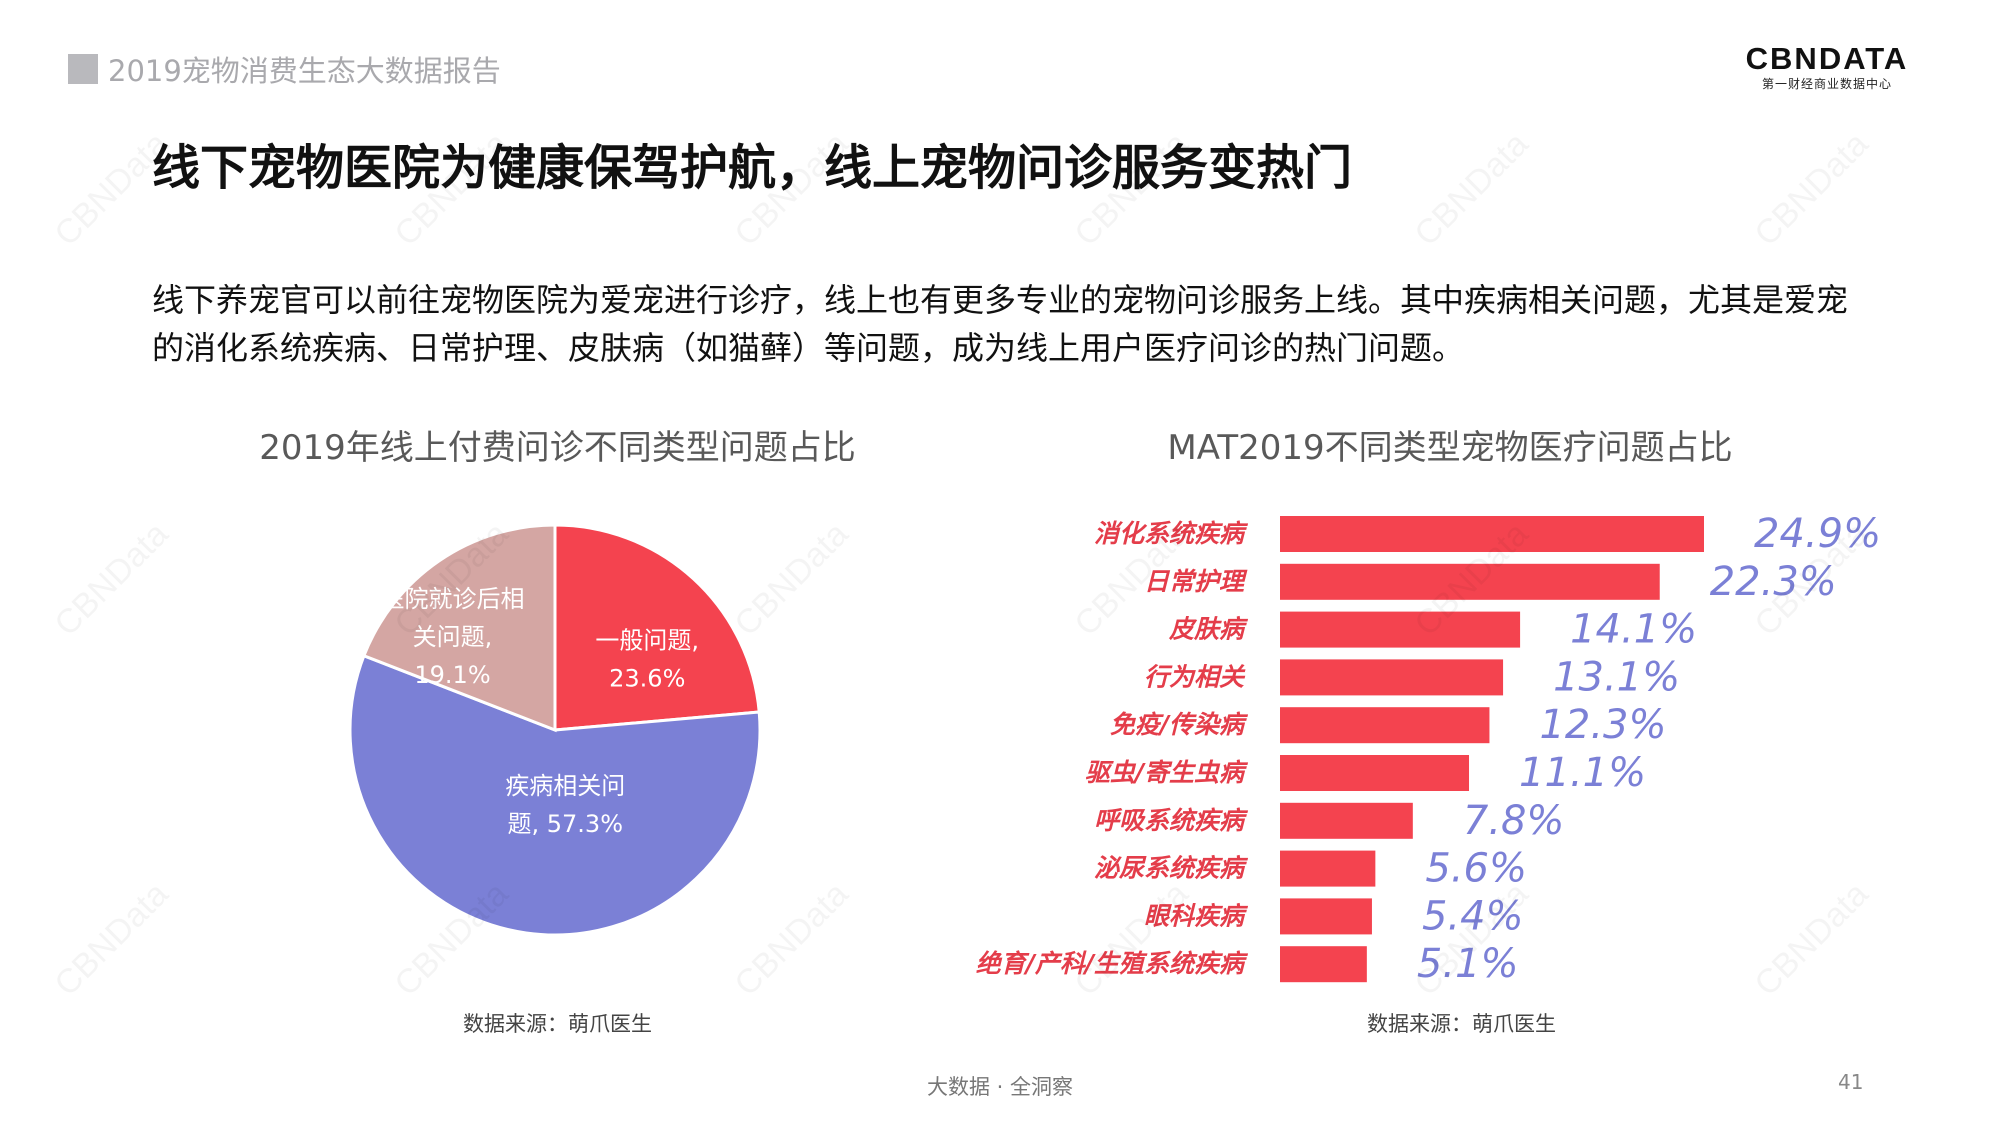 This screenshot has height=1125, width=2001. What do you see at coordinates (1196, 581) in the screenshot?
I see `bar-category-label: 日常护理` at bounding box center [1196, 581].